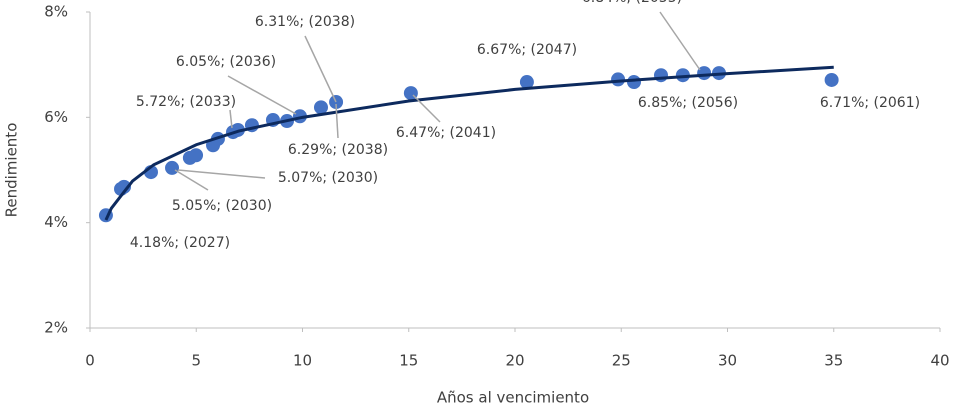  What do you see at coordinates (305, 22) in the screenshot?
I see `data-label: 6.31%; (2038)` at bounding box center [305, 22].